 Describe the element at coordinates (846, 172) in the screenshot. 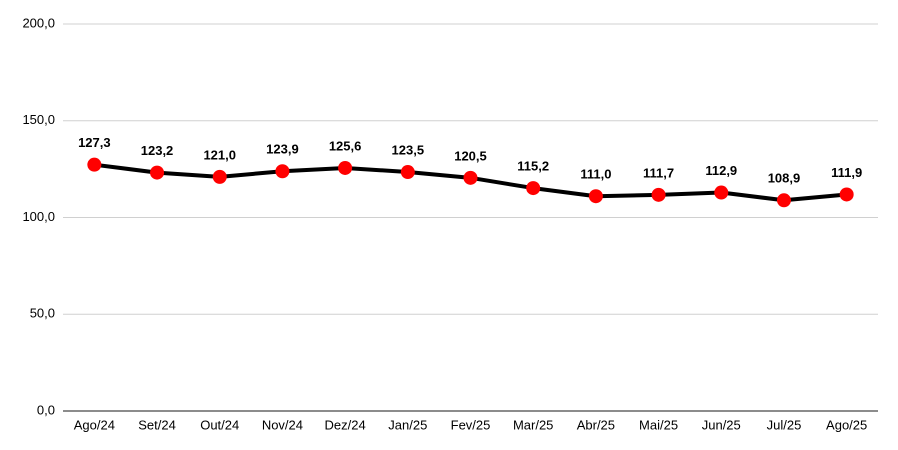

I see `value-label: 111,9` at that location.